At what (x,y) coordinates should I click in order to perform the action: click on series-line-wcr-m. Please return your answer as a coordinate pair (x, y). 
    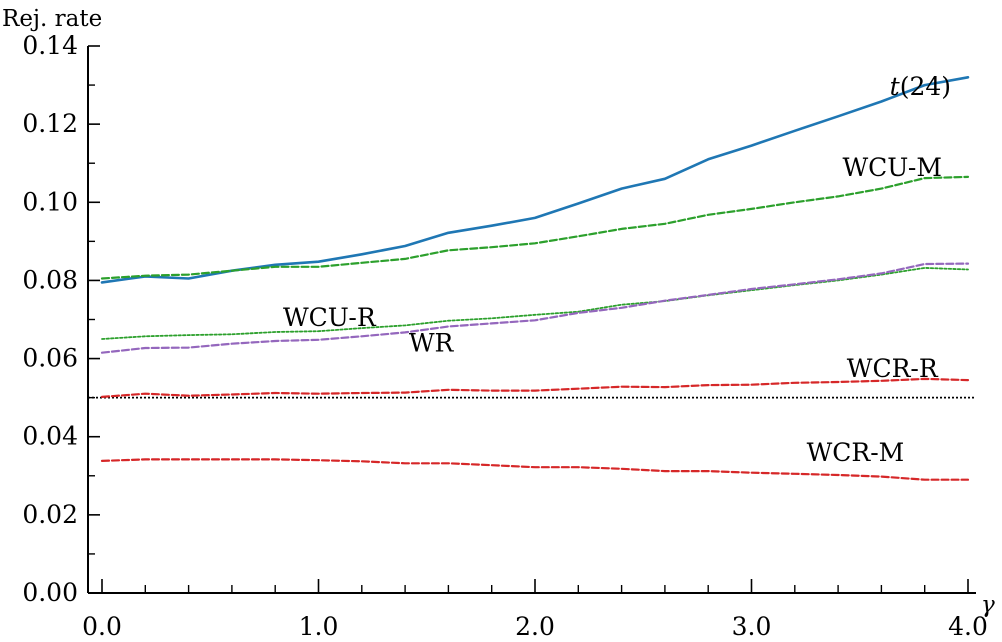
    Looking at the image, I should click on (535, 469).